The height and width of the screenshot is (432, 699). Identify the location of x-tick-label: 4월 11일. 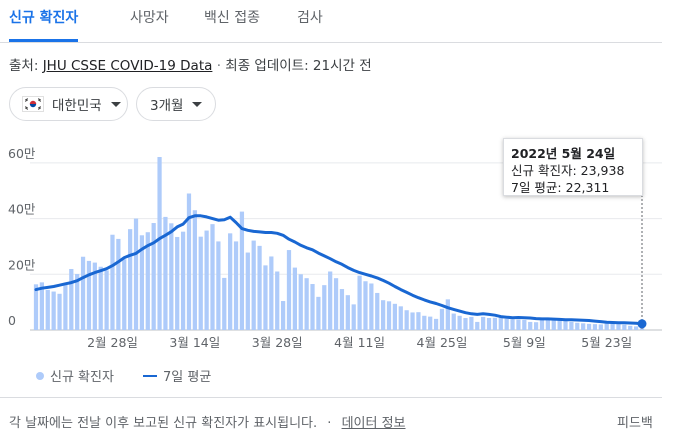
(359, 342).